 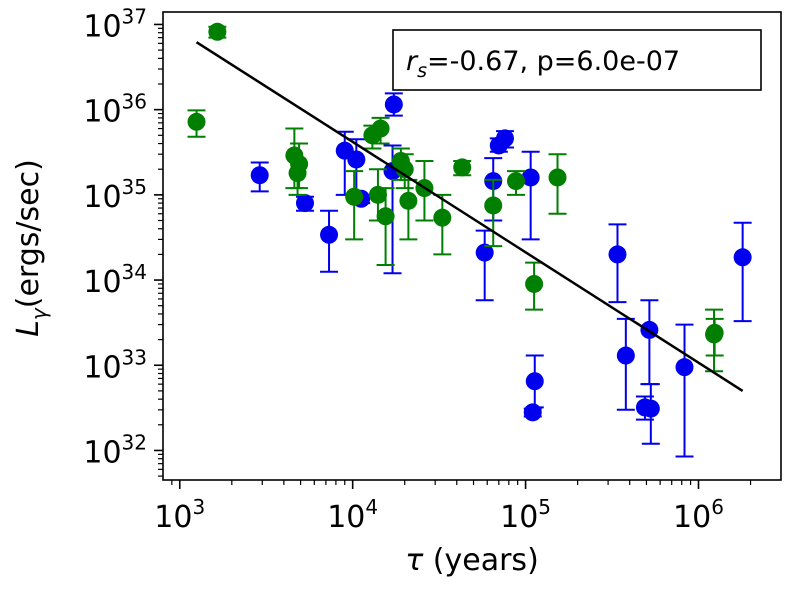 I want to click on x-axis-label: τ (years), so click(x=472, y=560).